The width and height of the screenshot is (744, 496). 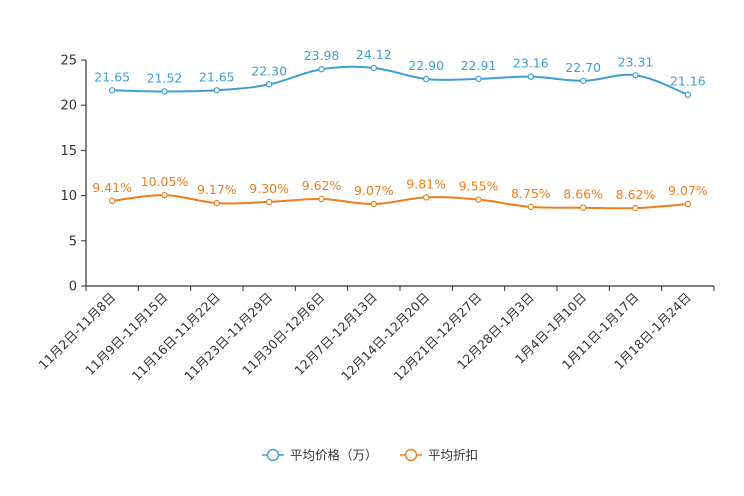 What do you see at coordinates (269, 188) in the screenshot?
I see `data-label: 9.30%` at bounding box center [269, 188].